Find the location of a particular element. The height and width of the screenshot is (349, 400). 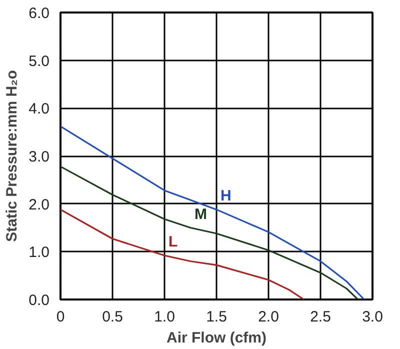

x-tick-label: 0.5 is located at coordinates (112, 317).